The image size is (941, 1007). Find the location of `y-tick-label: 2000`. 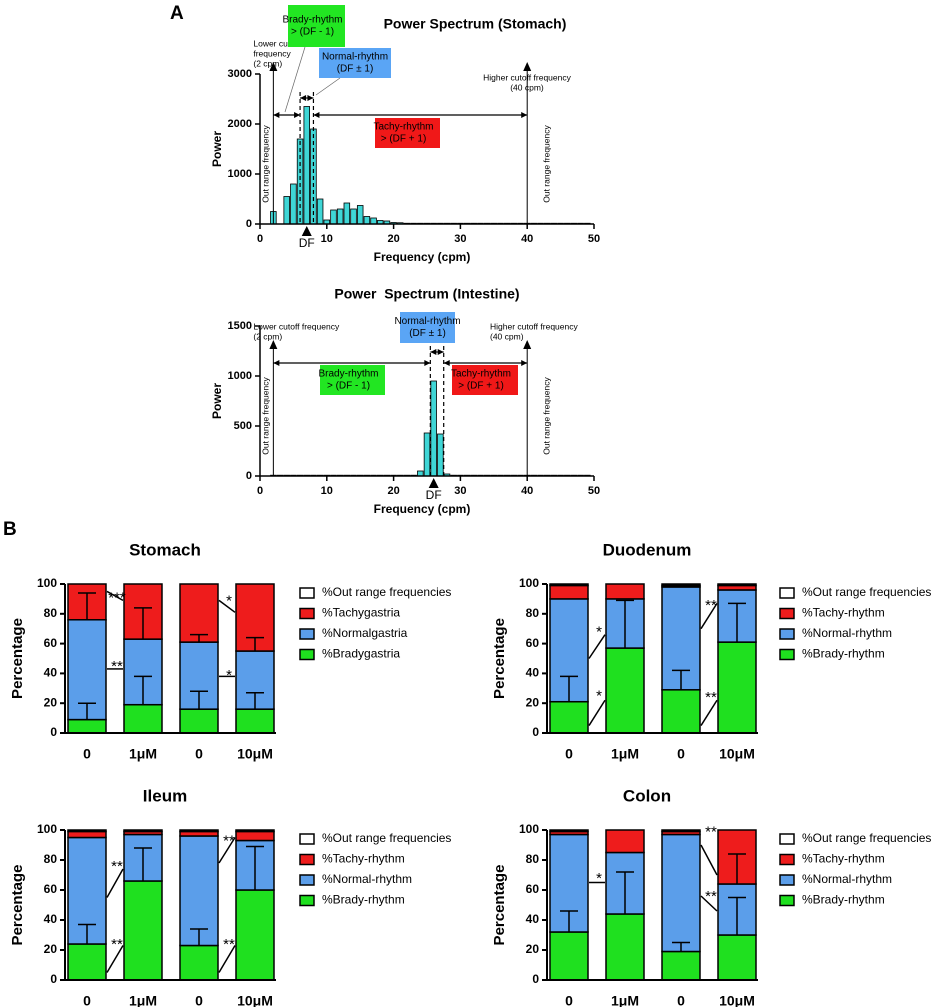

y-tick-label: 2000 is located at coordinates (240, 124).